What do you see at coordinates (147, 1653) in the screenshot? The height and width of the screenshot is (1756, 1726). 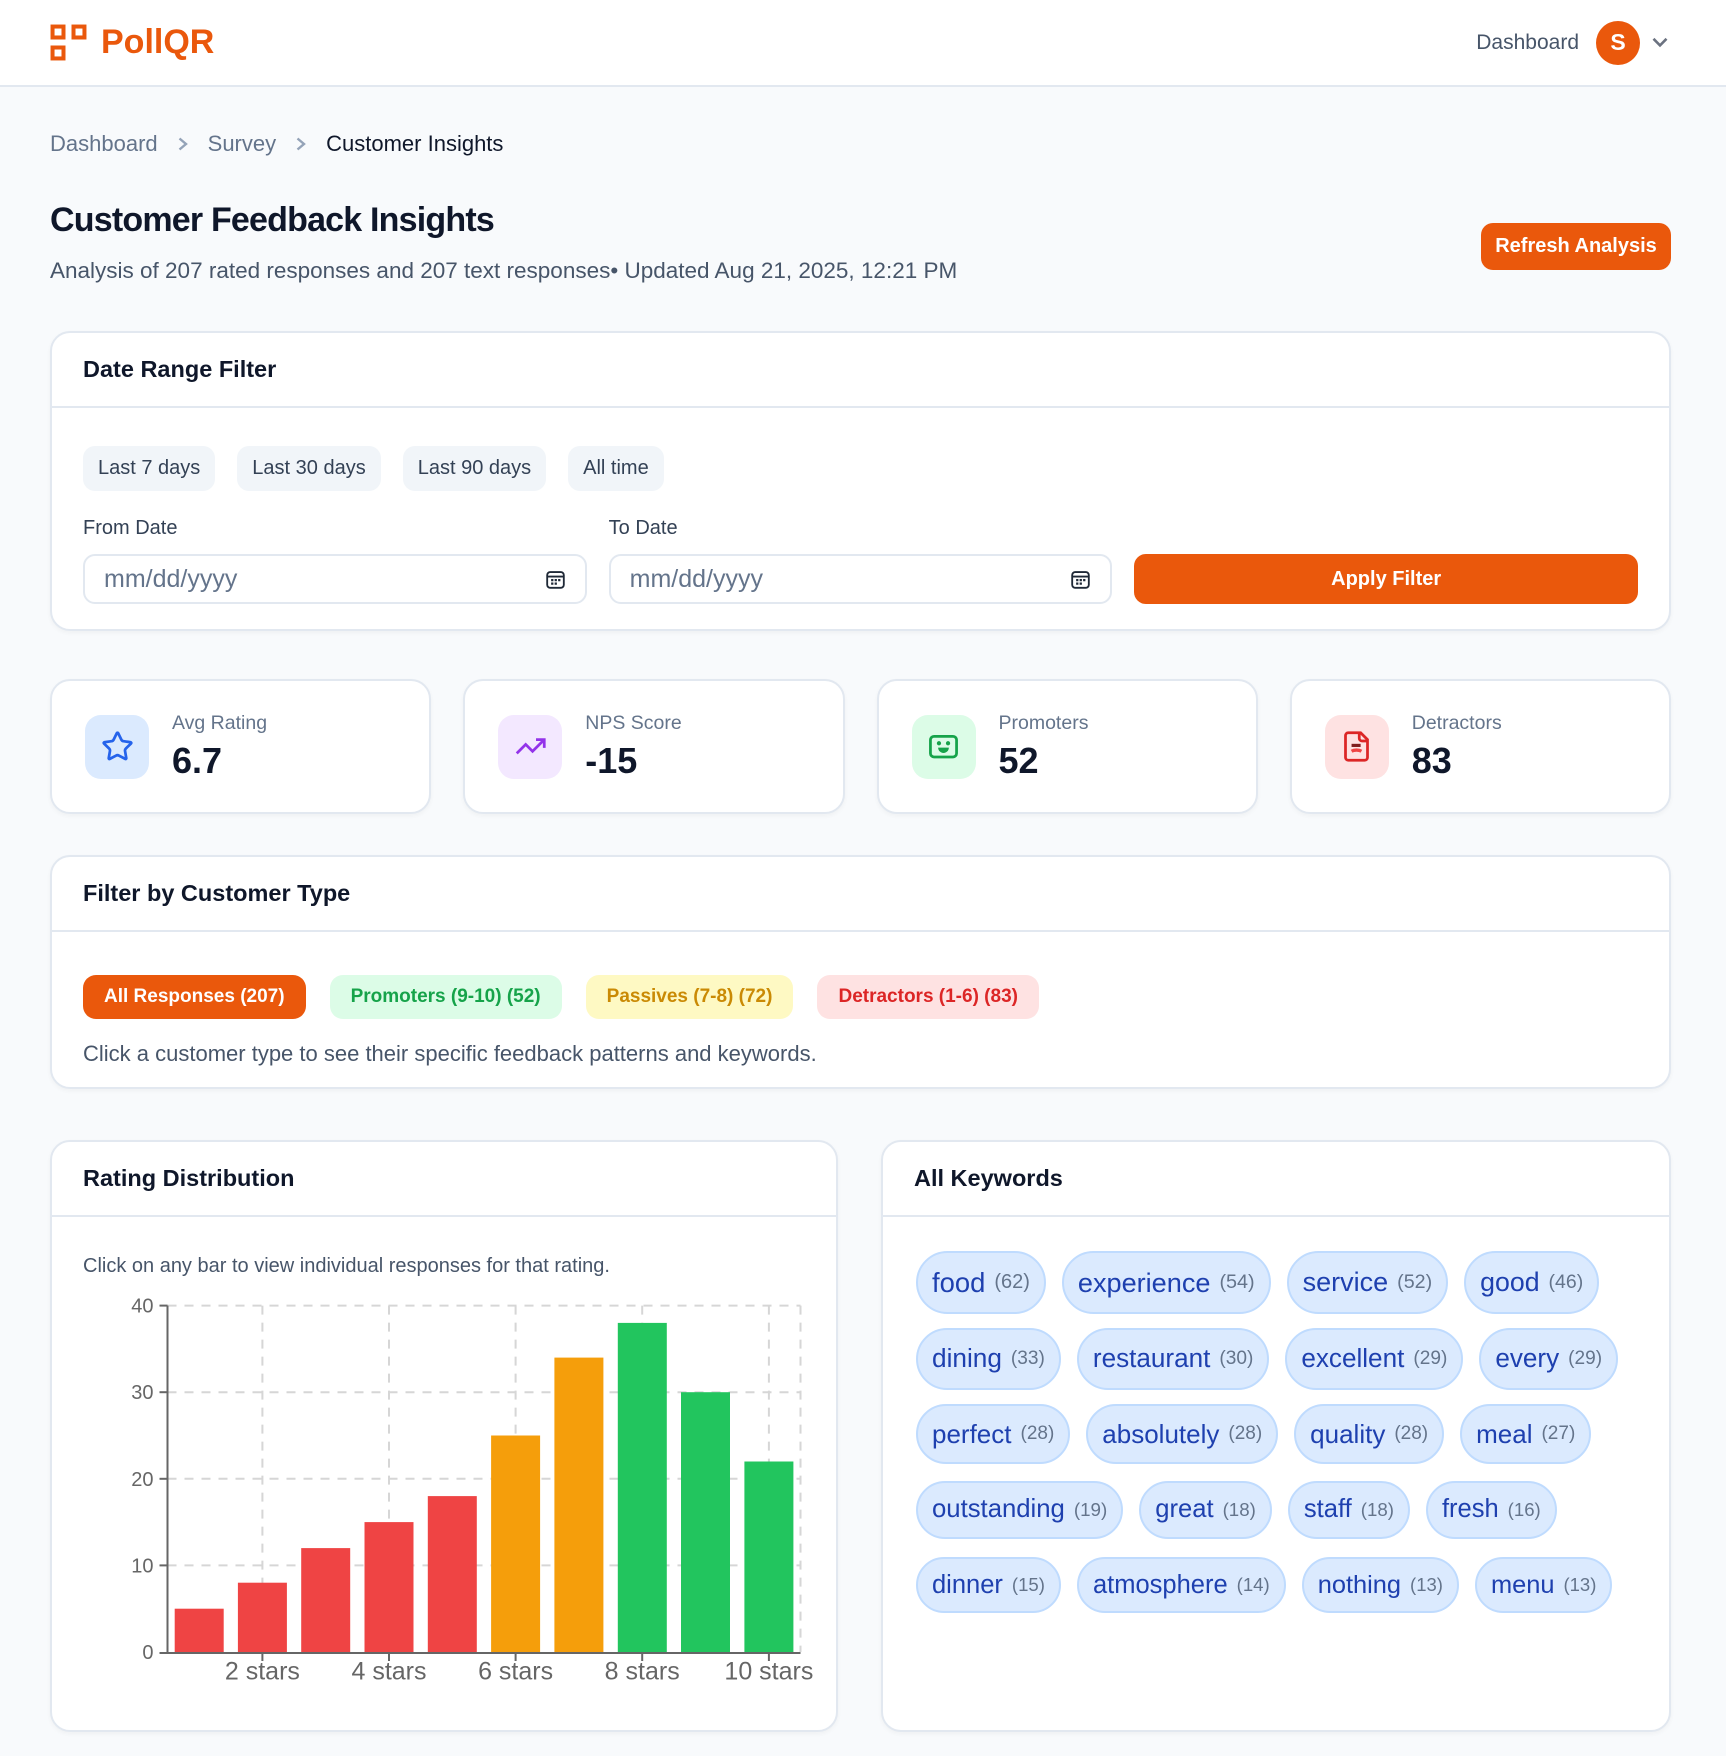 I see `svg-text: 0` at bounding box center [147, 1653].